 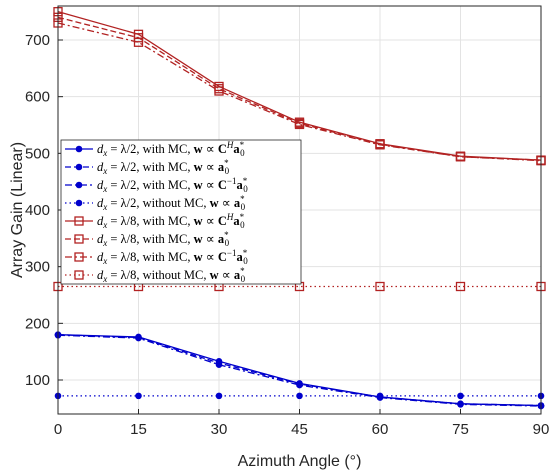 What do you see at coordinates (17, 210) in the screenshot?
I see `y-axis-label: Array Gain (Linear)` at bounding box center [17, 210].